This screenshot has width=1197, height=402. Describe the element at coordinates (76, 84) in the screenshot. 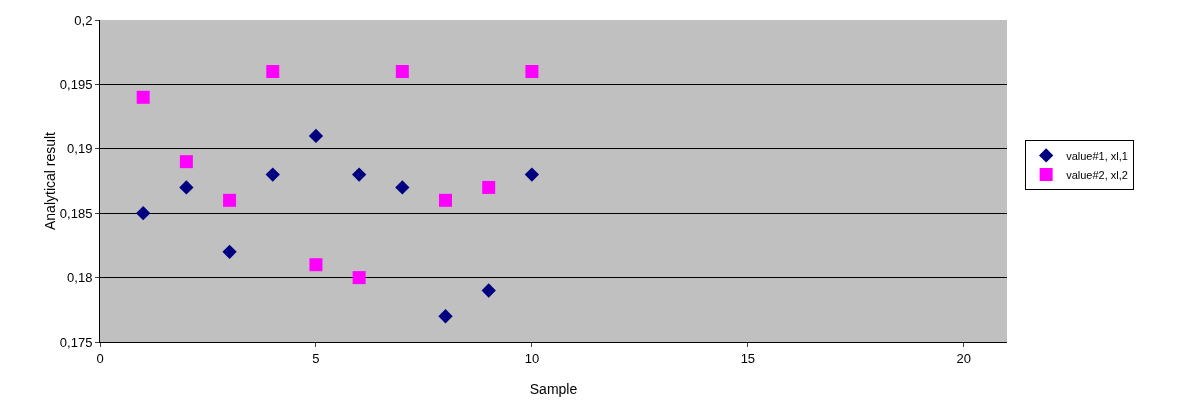

I see `y-tick-label: 0,195` at that location.